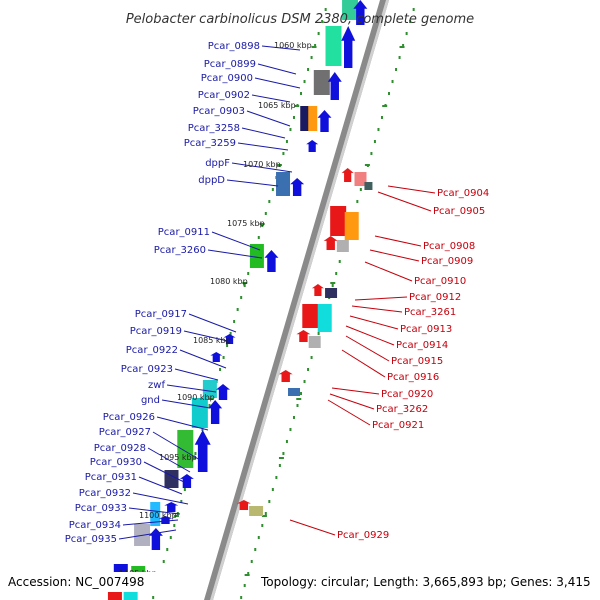  I want to click on gene-label: dppF, so click(217, 163).